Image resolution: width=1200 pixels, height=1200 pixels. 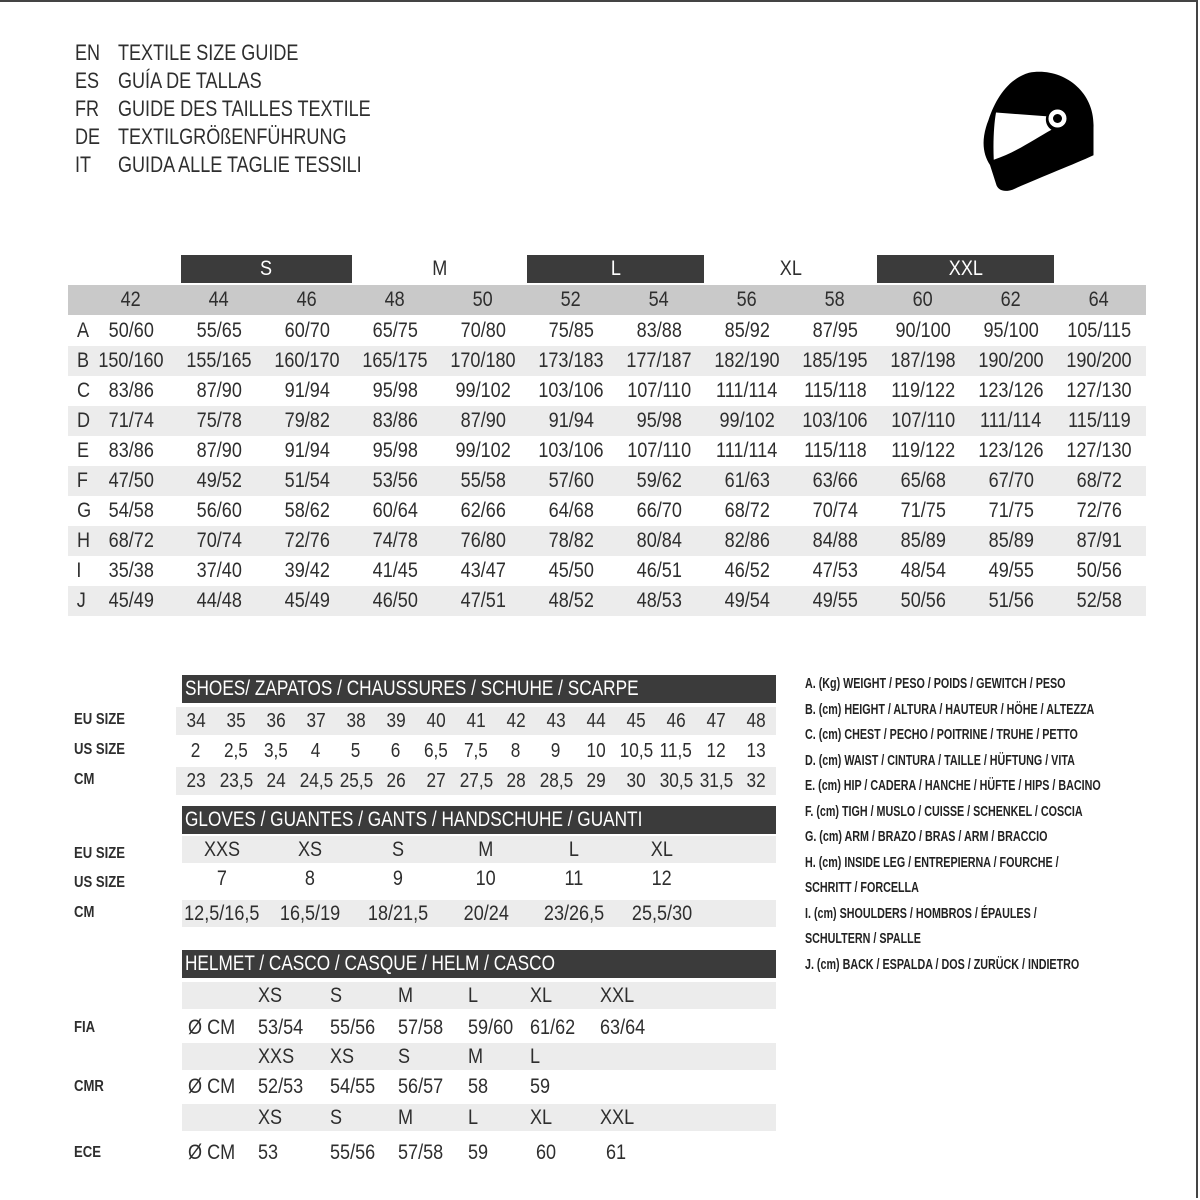 I want to click on row-label-text: C, so click(x=84, y=390).